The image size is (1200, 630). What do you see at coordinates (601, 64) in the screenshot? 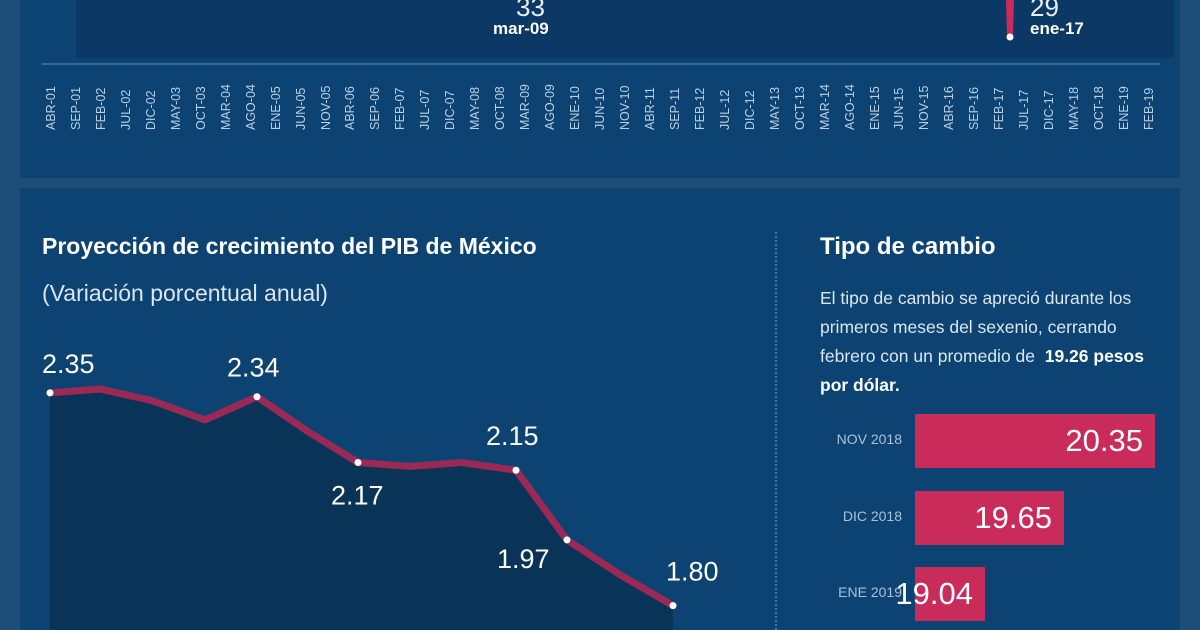
I see `top-axis-line` at bounding box center [601, 64].